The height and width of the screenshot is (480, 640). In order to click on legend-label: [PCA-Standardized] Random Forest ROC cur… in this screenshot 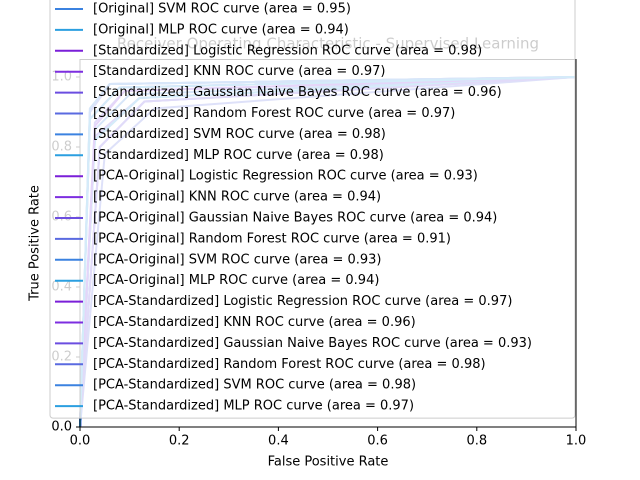, I will do `click(289, 364)`.